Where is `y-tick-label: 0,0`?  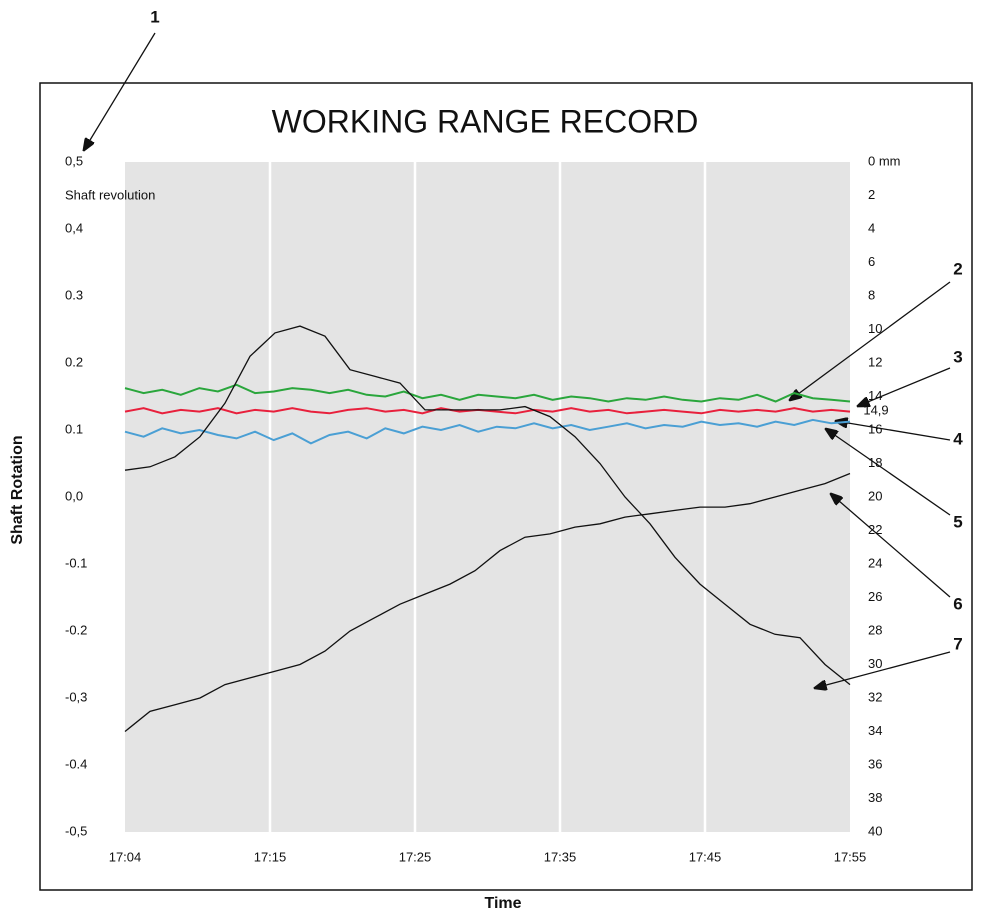
y-tick-label: 0,0 is located at coordinates (74, 495).